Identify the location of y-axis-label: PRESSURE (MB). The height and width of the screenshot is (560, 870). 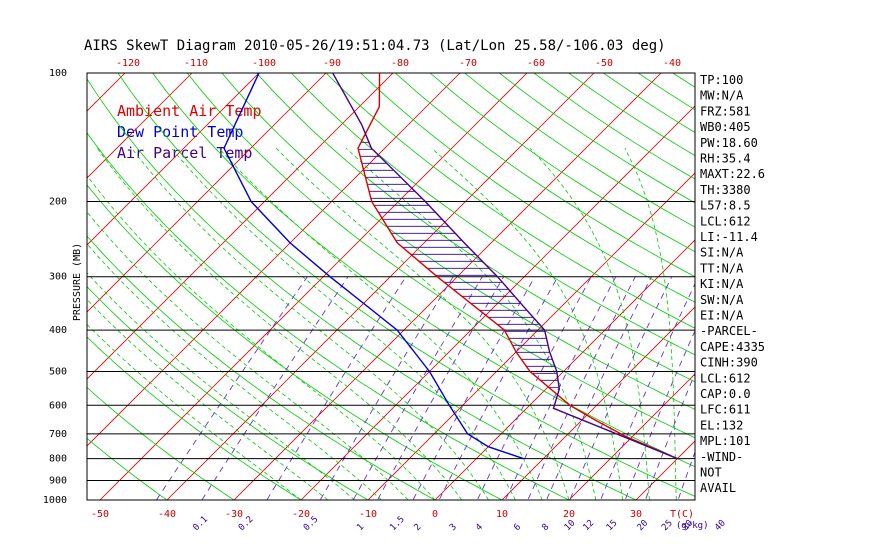
(77, 282).